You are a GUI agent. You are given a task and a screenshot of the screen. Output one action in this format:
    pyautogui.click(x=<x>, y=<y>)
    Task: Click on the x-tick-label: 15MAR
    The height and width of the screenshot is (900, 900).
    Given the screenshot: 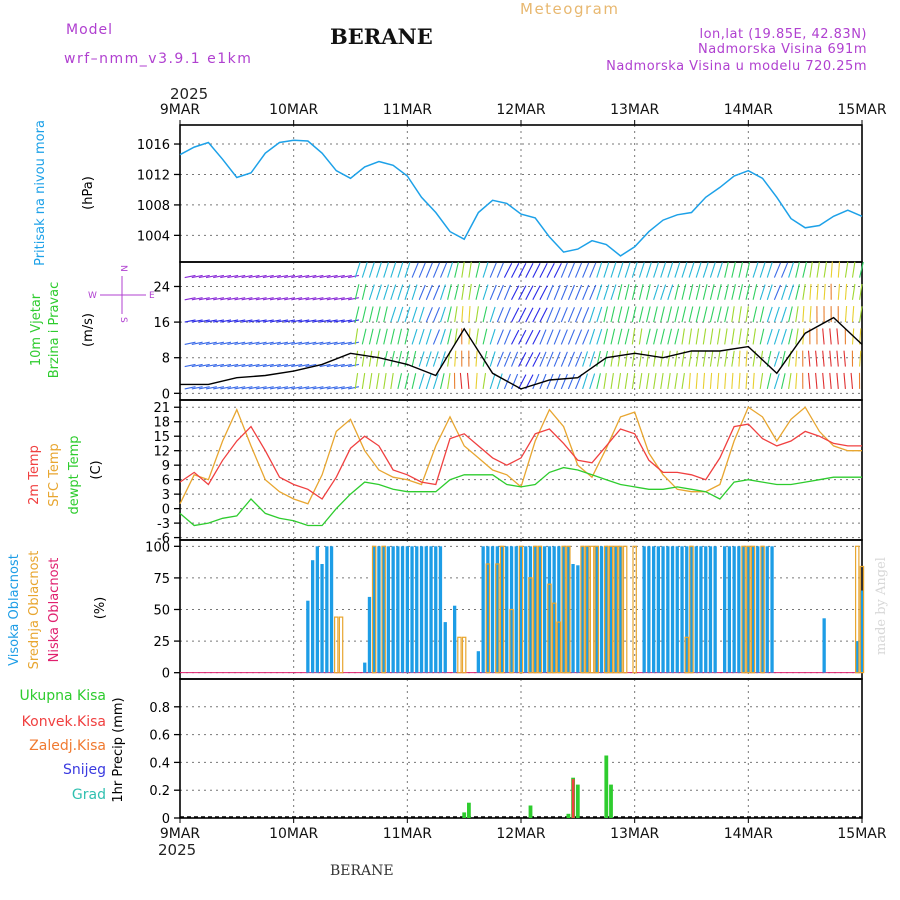 What is the action you would take?
    pyautogui.click(x=861, y=834)
    